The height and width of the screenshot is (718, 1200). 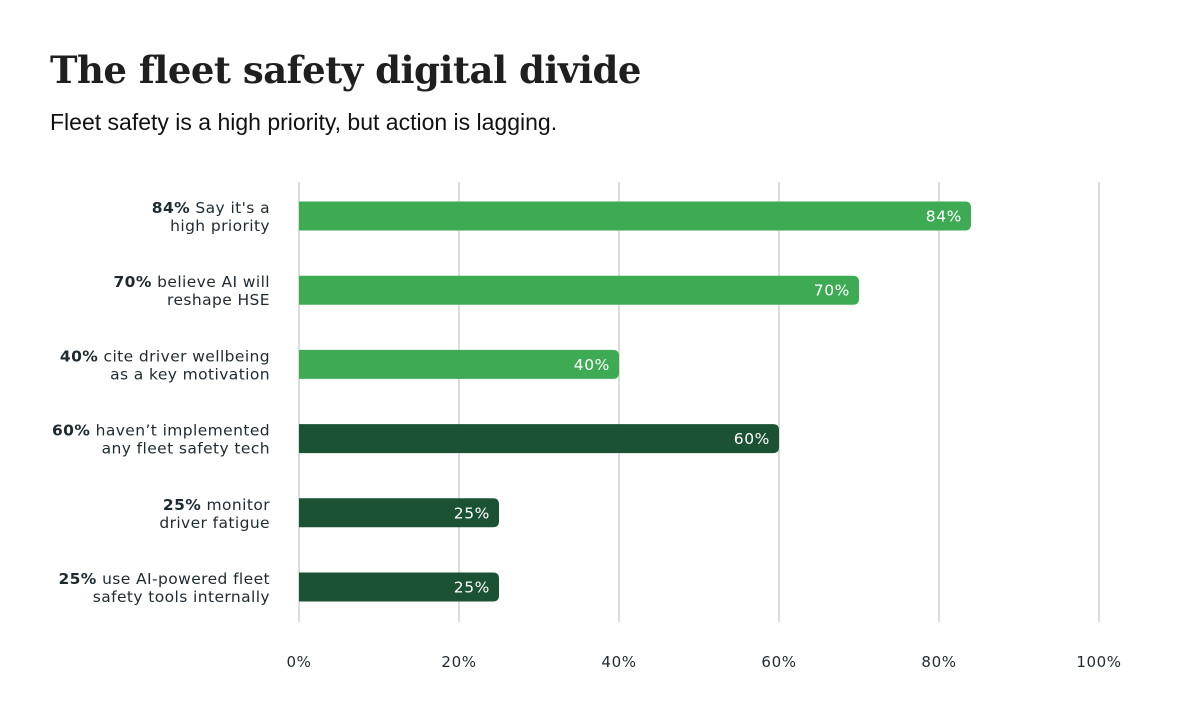 I want to click on category-label-line1: Say it's a, so click(x=230, y=208).